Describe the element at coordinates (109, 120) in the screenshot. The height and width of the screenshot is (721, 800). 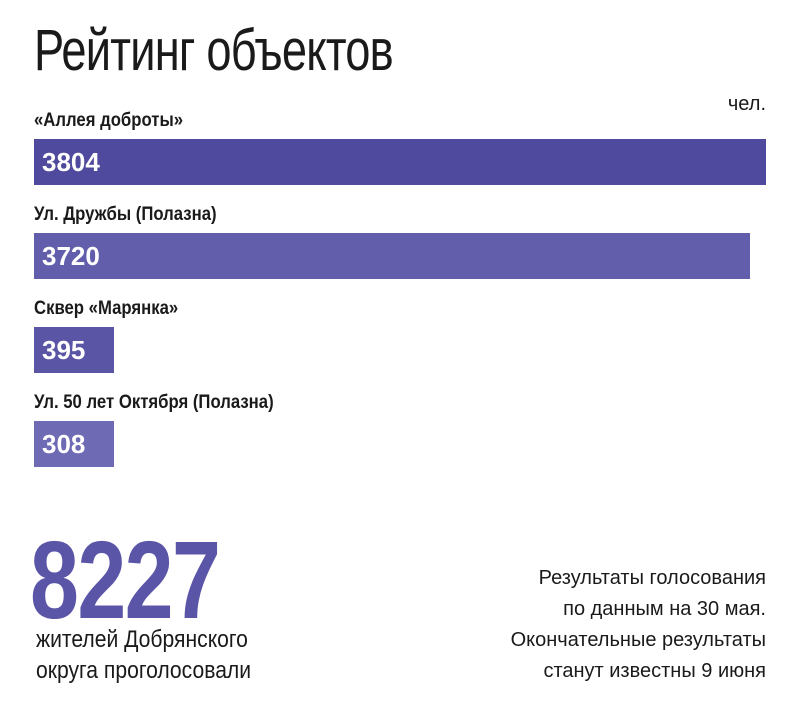
I see `category-label: «Аллея доброты»` at that location.